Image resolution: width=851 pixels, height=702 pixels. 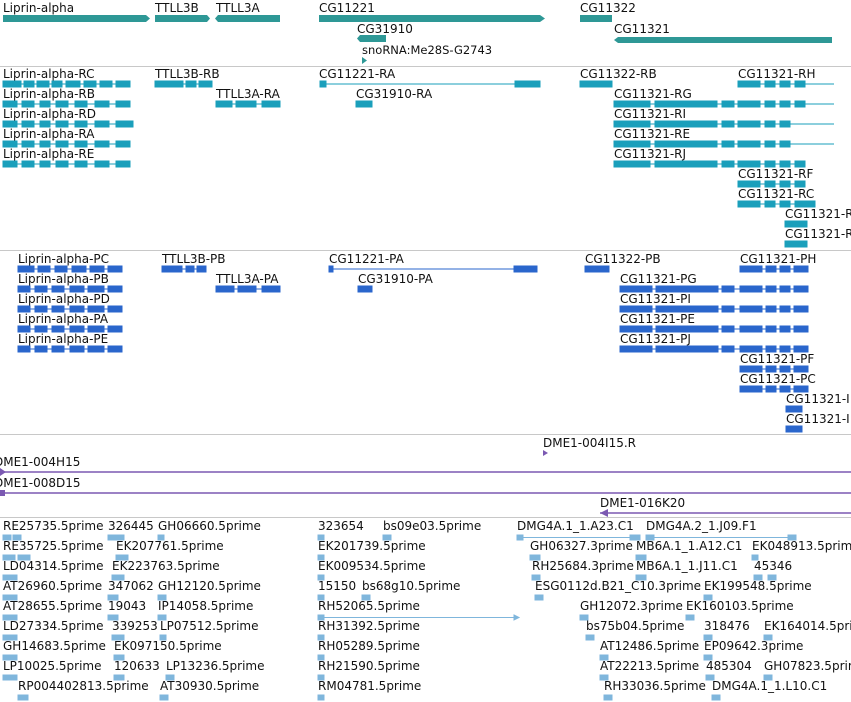 I want to click on est-label: AT28655.5prime, so click(x=53, y=606).